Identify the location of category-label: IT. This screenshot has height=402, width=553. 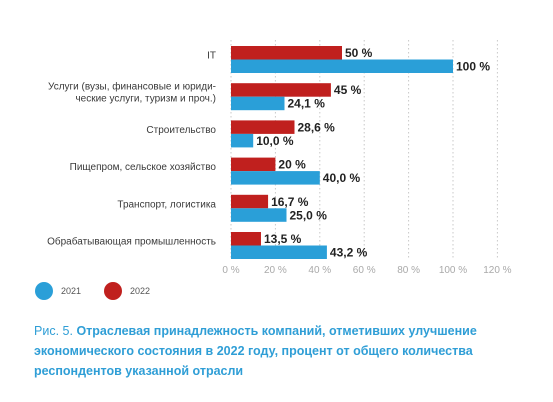
(211, 56).